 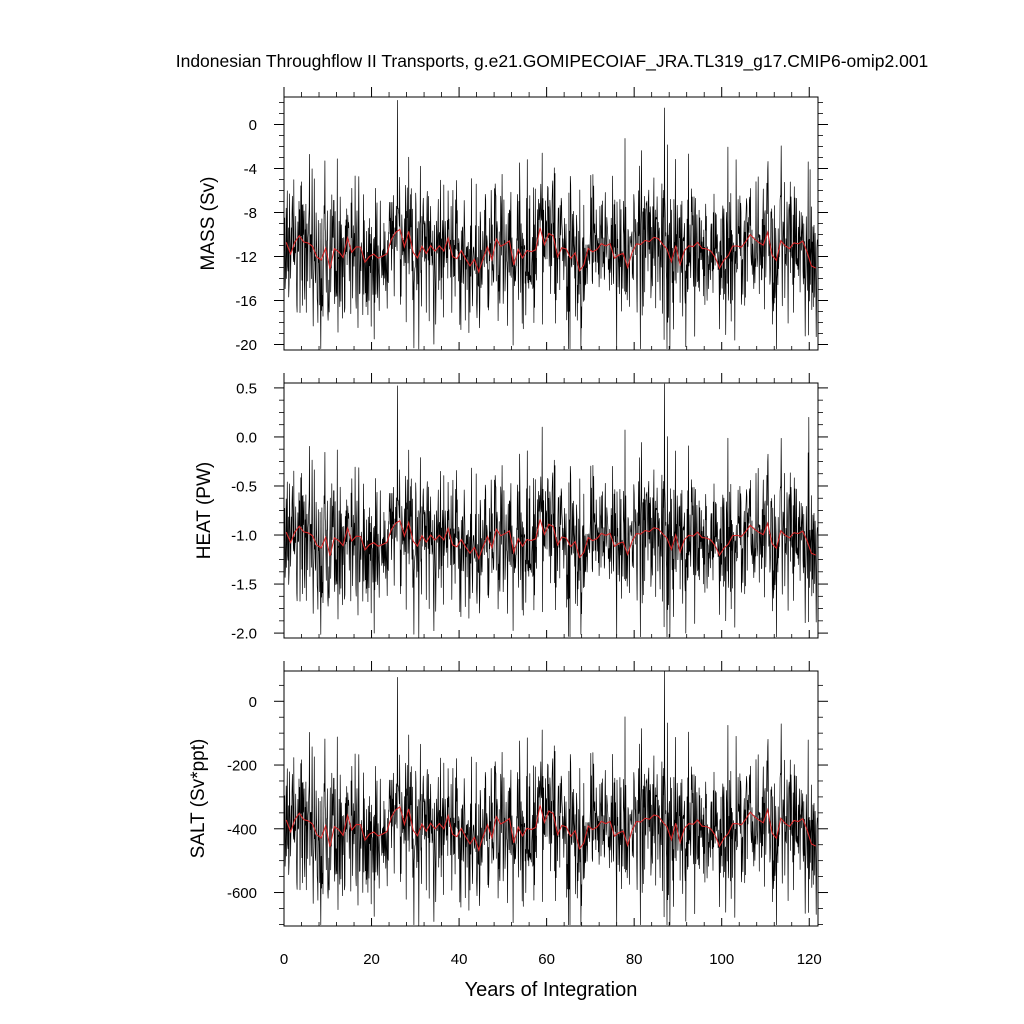 What do you see at coordinates (284, 959) in the screenshot?
I see `salt-x-tick-label: 0` at bounding box center [284, 959].